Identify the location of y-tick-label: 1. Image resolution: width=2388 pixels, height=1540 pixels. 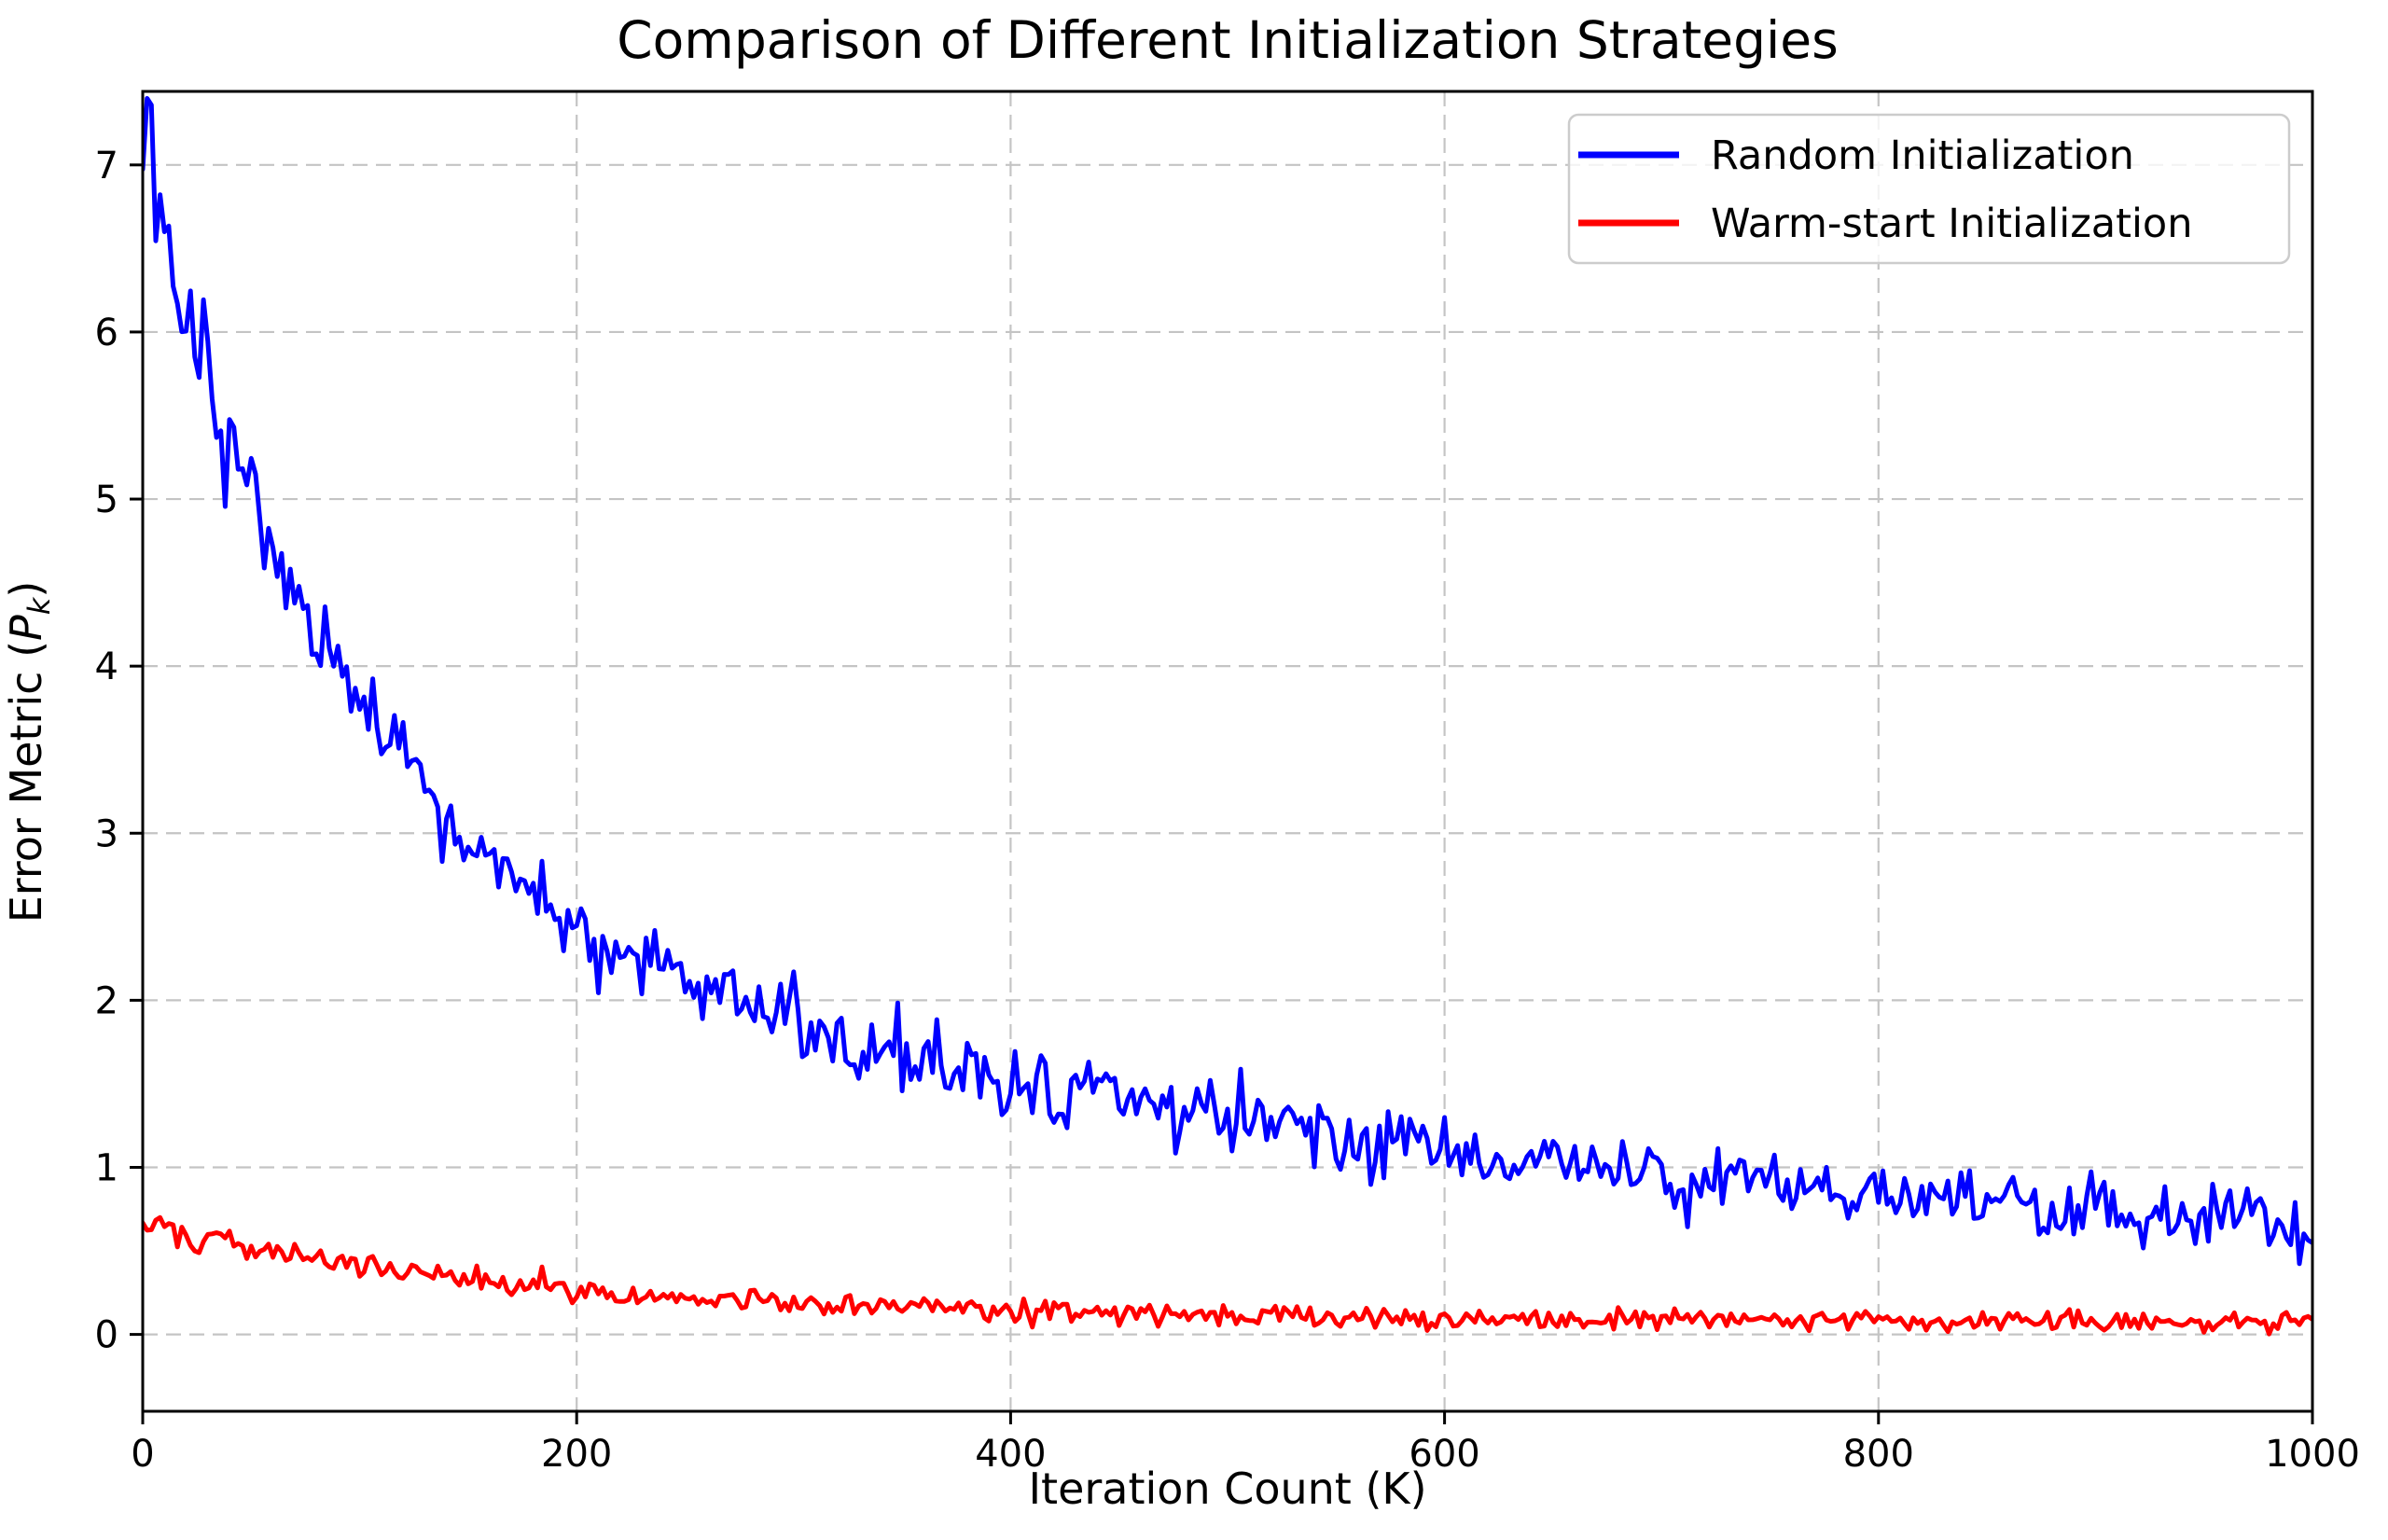
(106, 1167).